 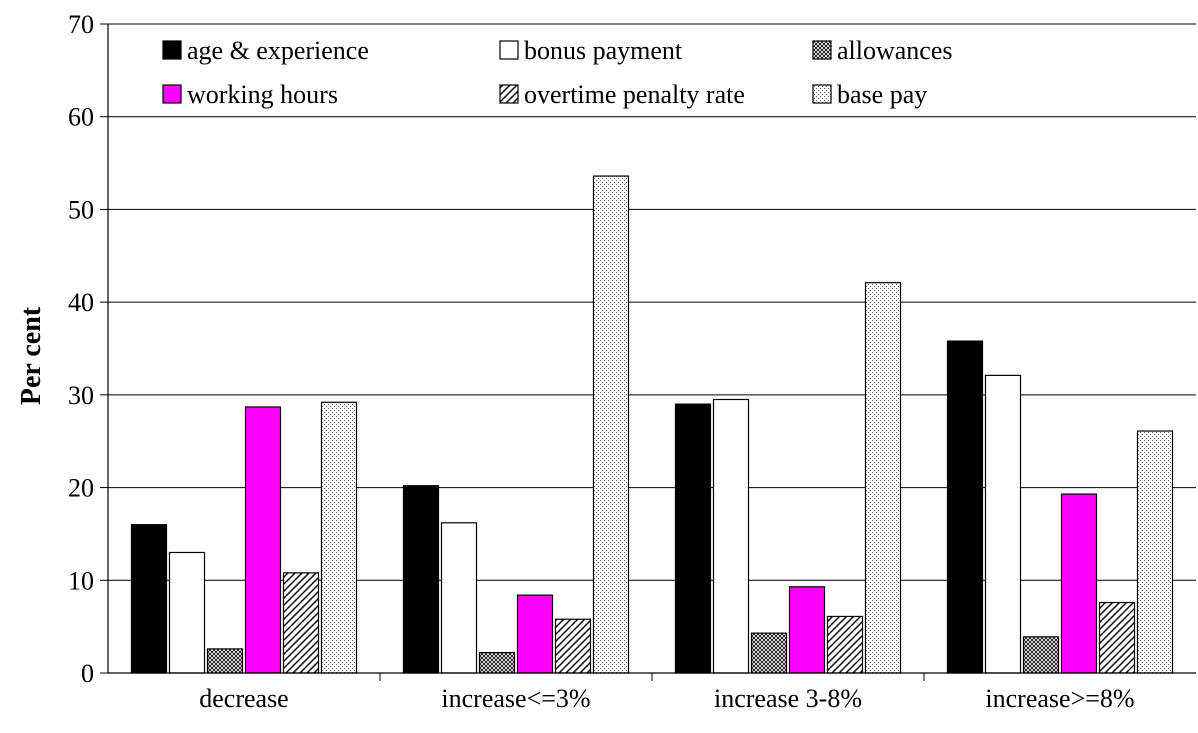 I want to click on y-tick-label: 40, so click(x=81, y=302).